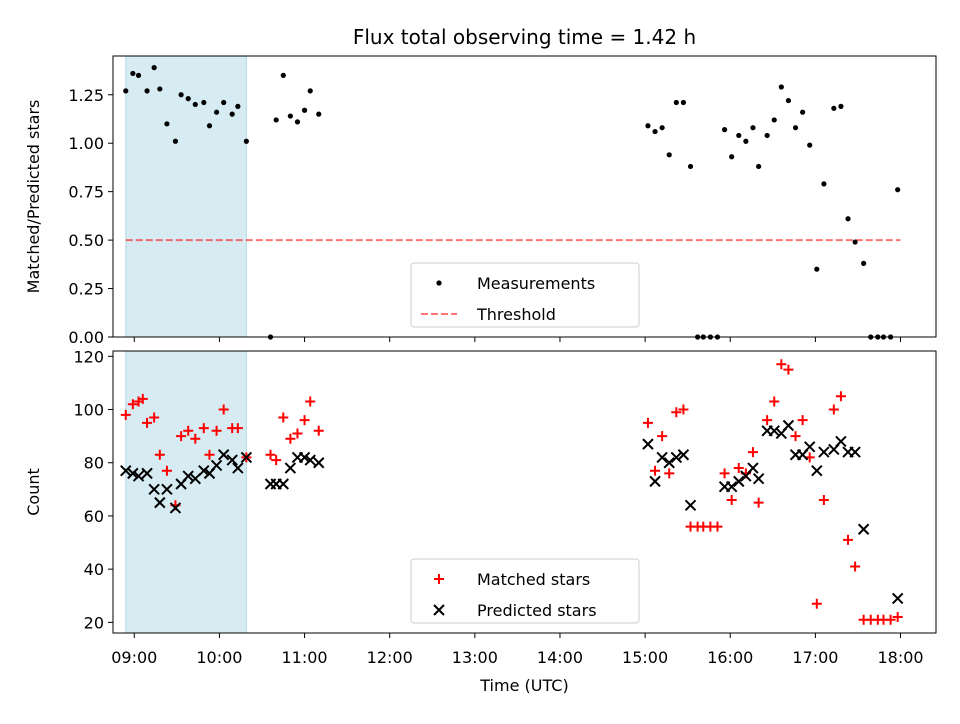 The image size is (960, 724). I want to click on x-tick-label: 14:00, so click(560, 657).